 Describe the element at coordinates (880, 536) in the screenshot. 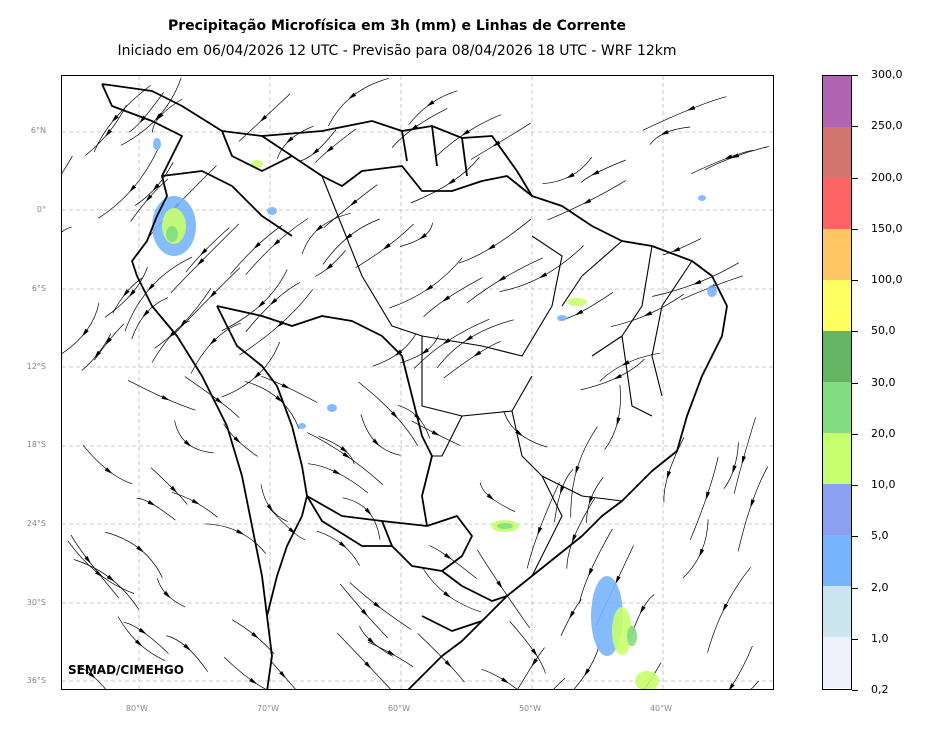

I see `colorbar-tick-label: 5,0` at that location.